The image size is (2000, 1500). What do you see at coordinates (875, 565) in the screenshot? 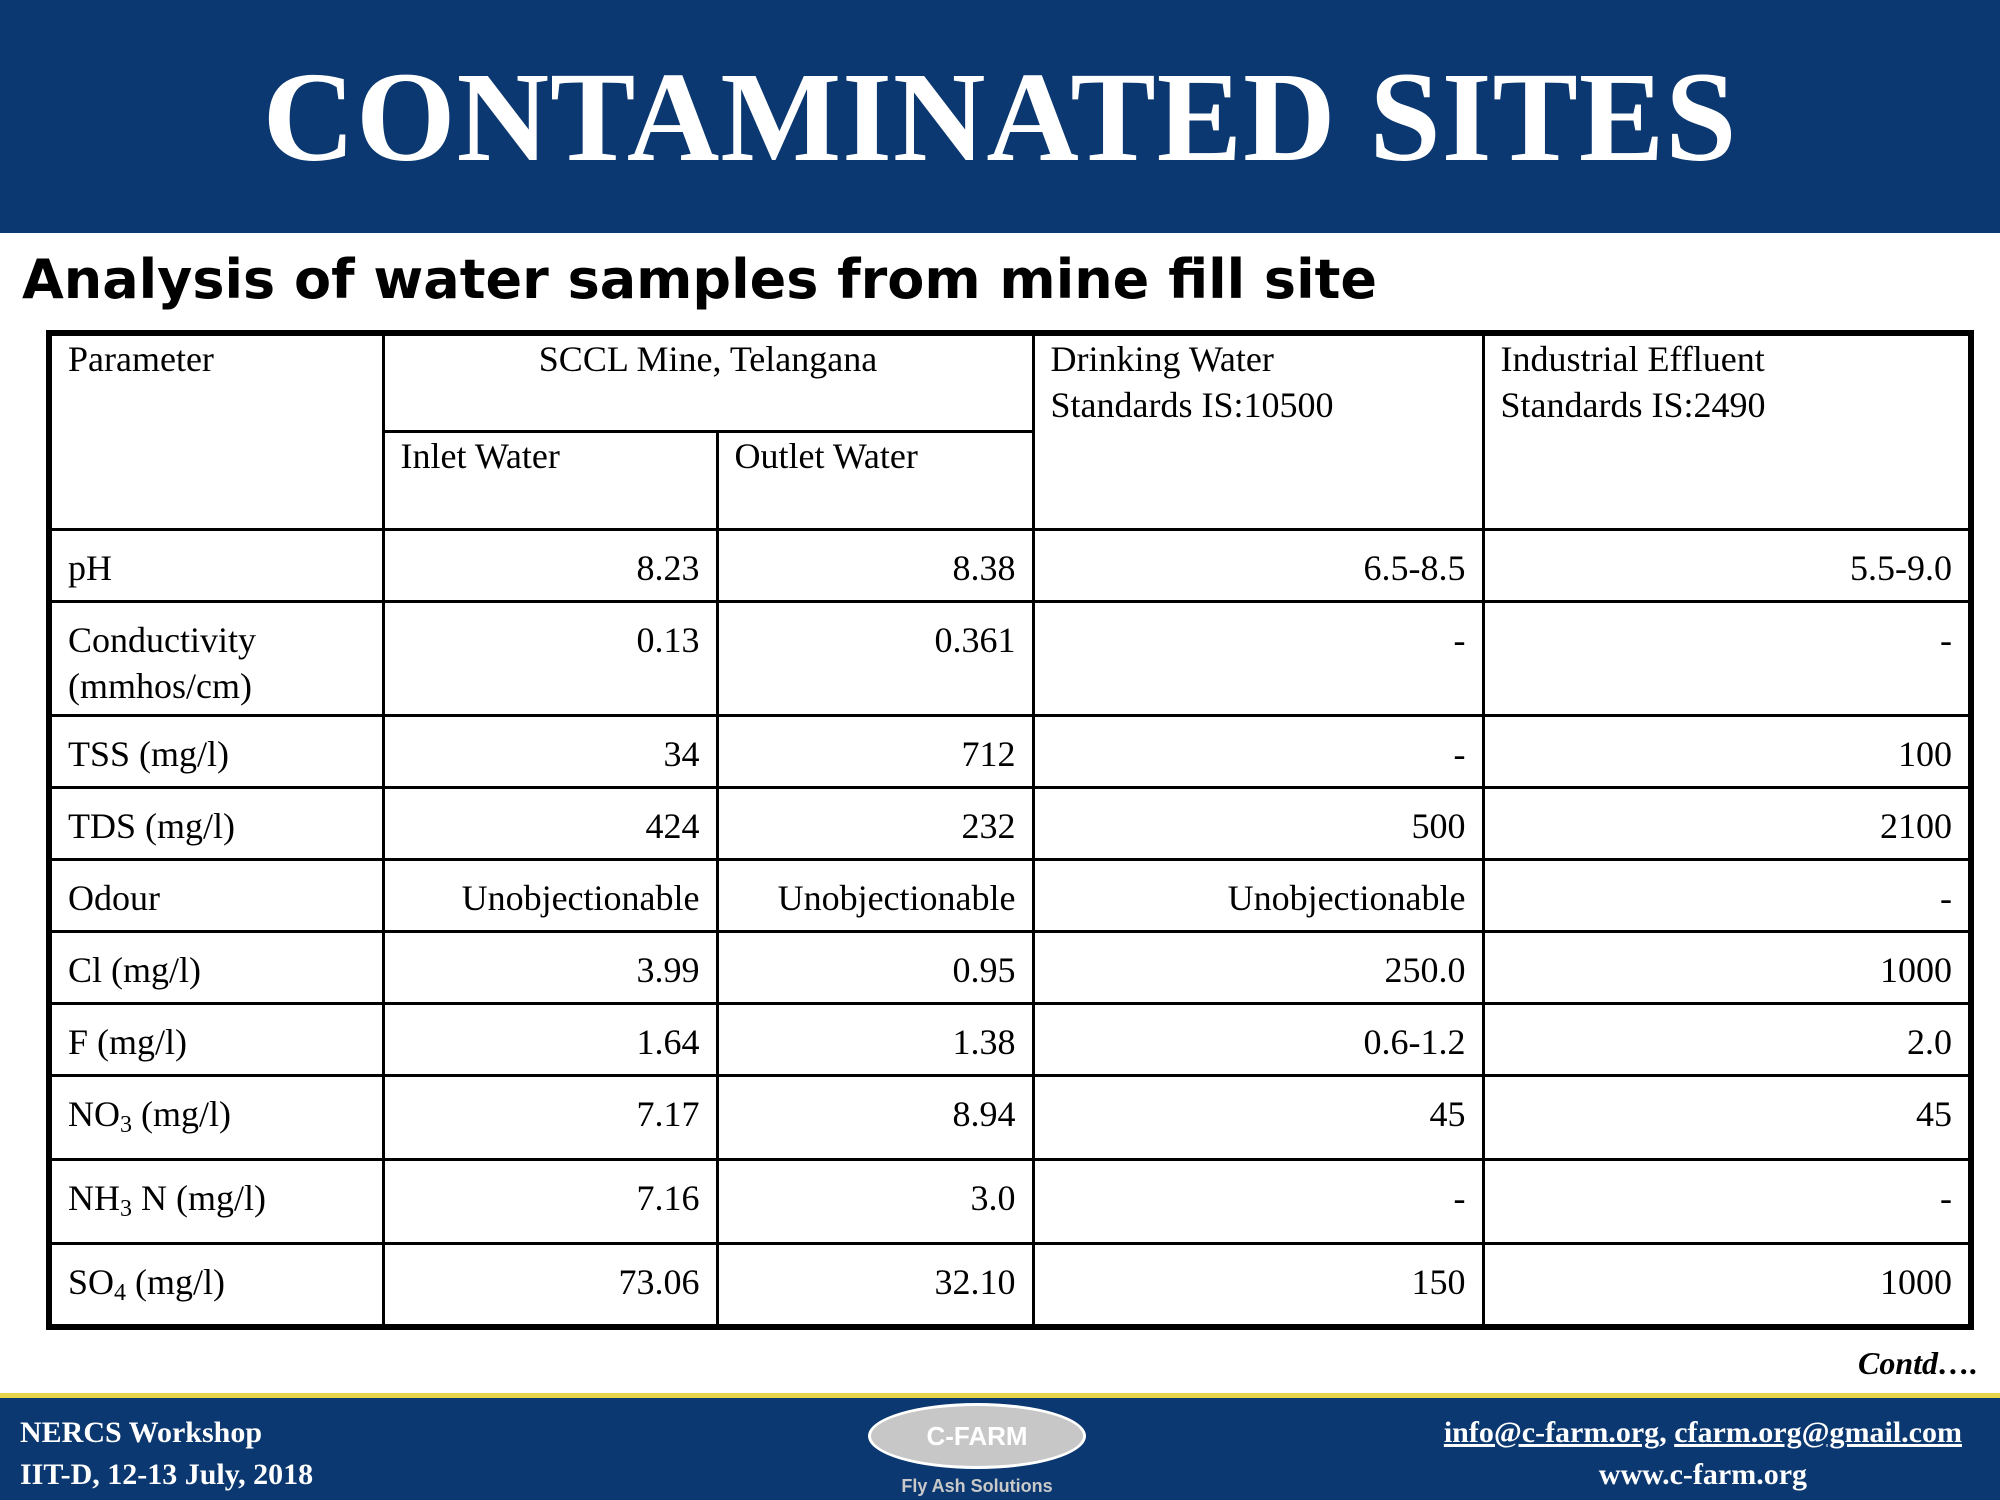
I see `outlet-cell: 8.38` at bounding box center [875, 565].